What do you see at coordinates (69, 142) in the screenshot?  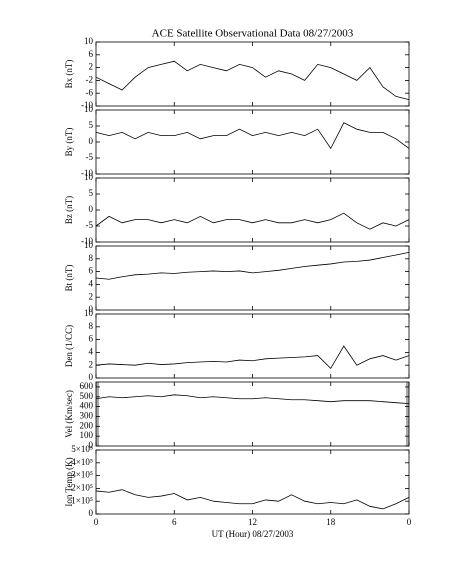 I see `y-axis-label: By (nT)` at bounding box center [69, 142].